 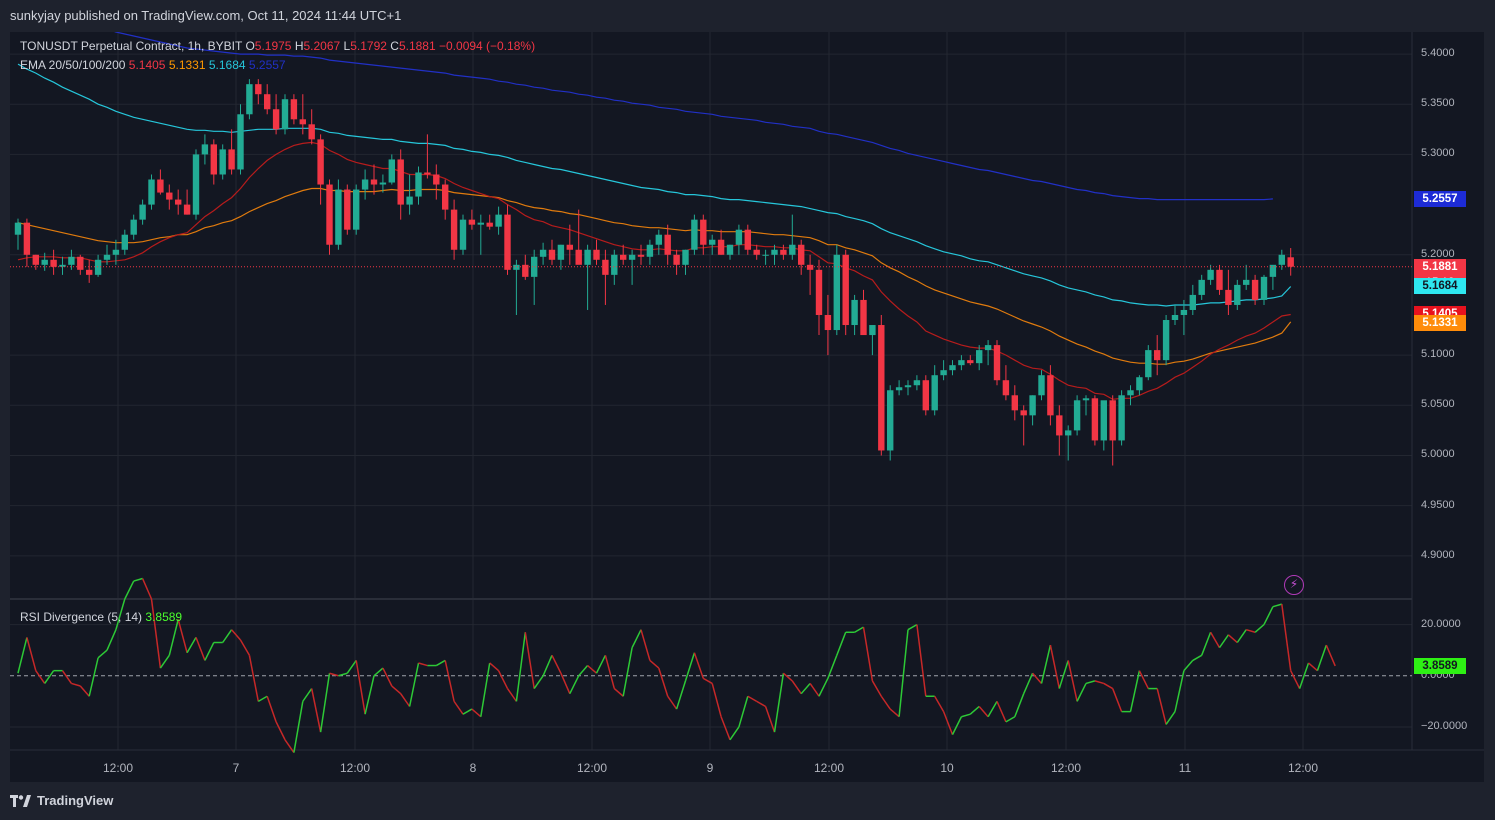 I want to click on ema-label: EMA 20/50/100/200, so click(x=73, y=65).